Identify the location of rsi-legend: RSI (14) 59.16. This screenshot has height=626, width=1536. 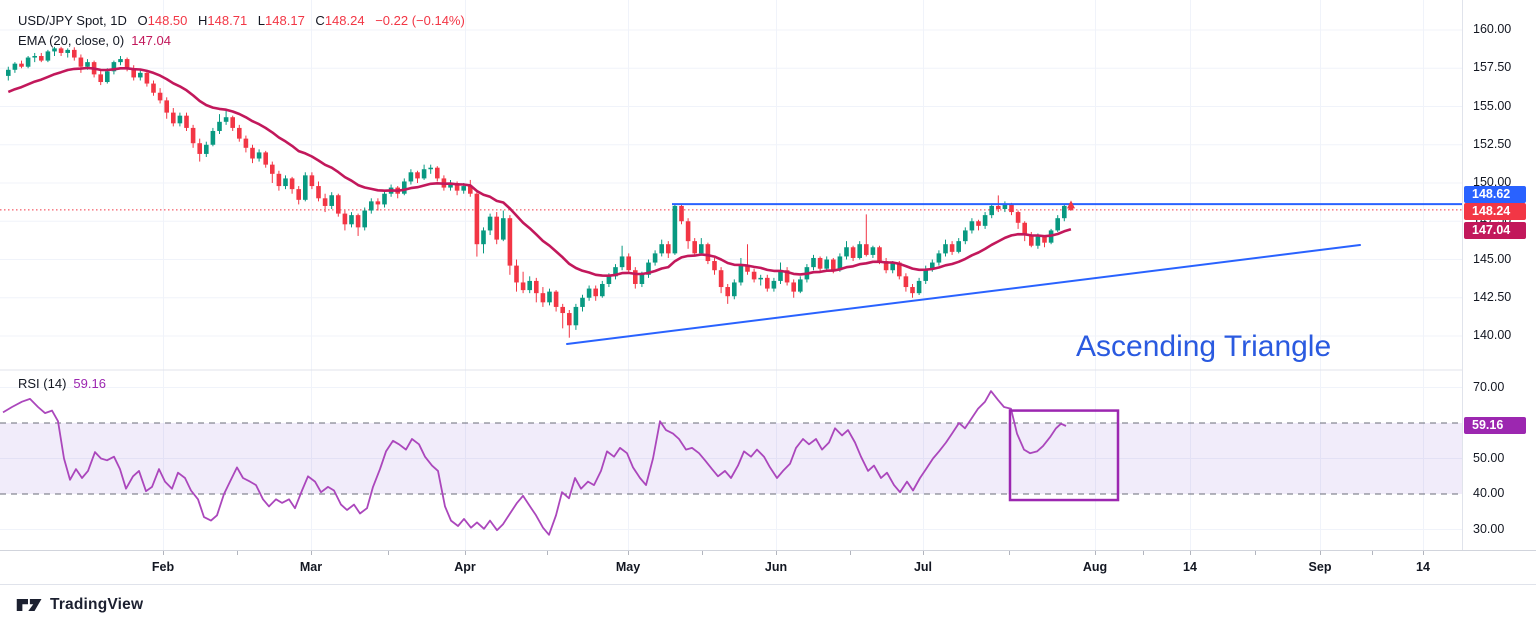
(62, 383).